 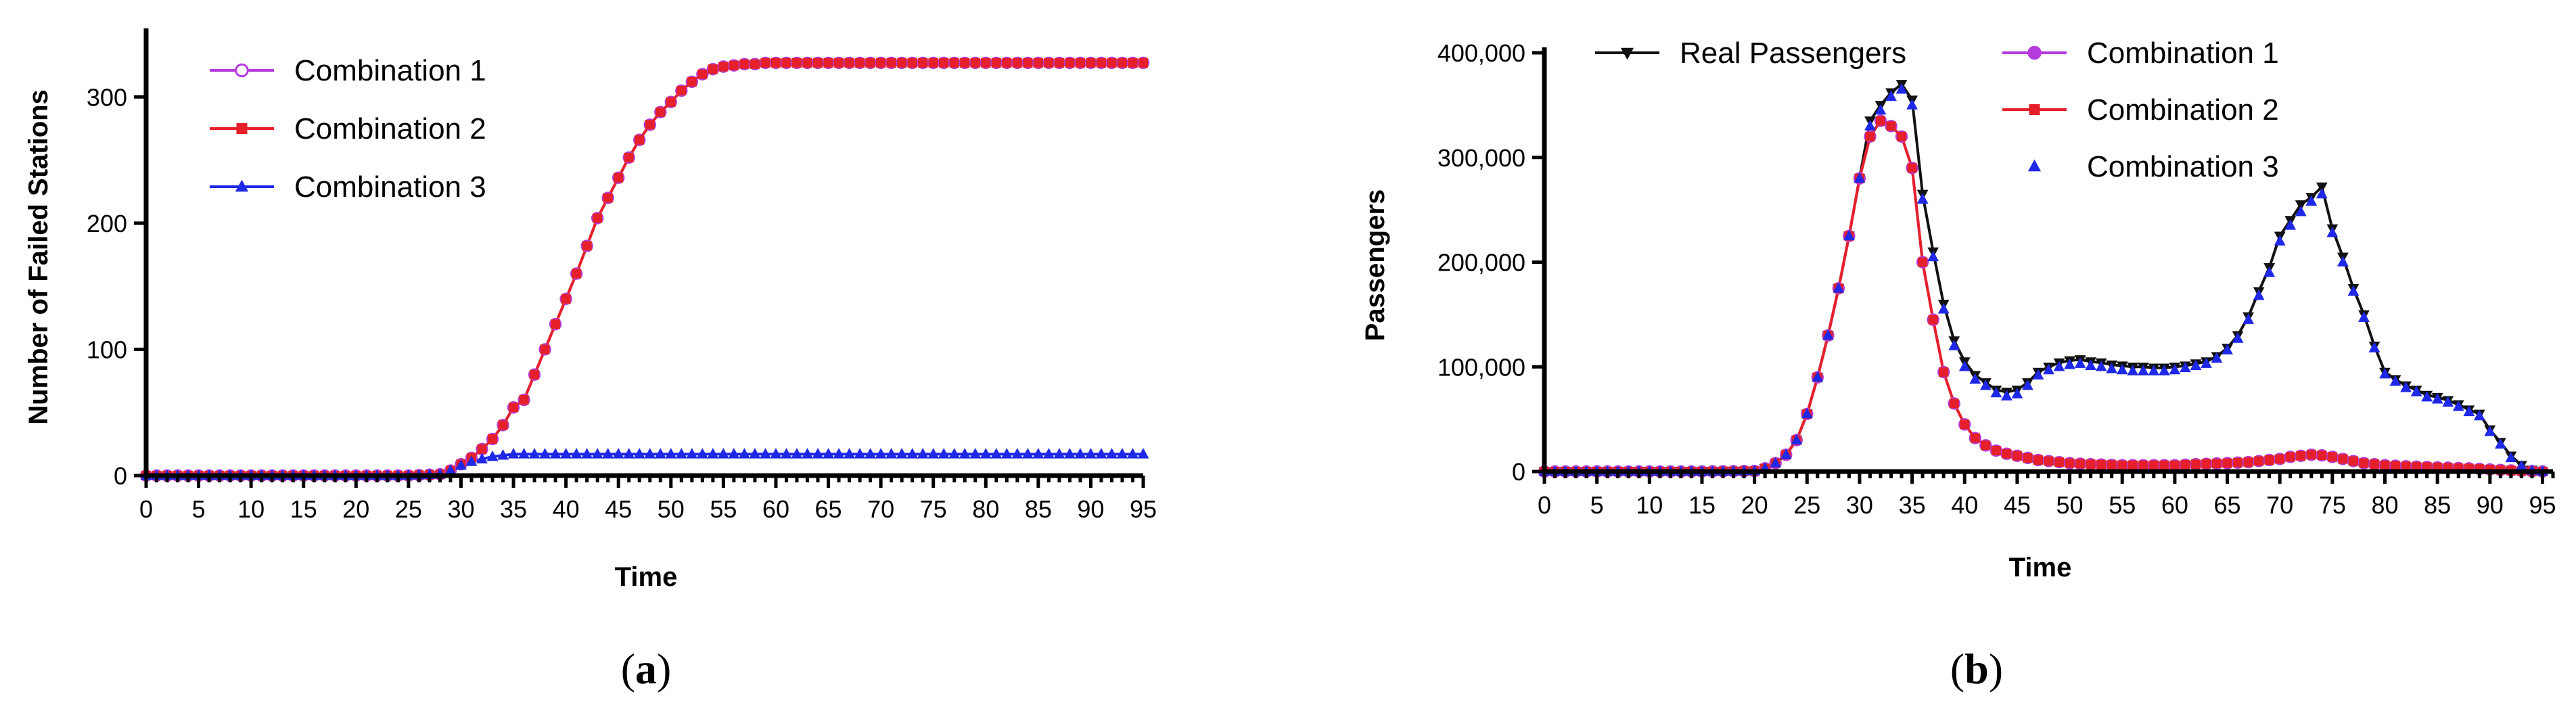 What do you see at coordinates (828, 509) in the screenshot?
I see `x-tick-label: 65` at bounding box center [828, 509].